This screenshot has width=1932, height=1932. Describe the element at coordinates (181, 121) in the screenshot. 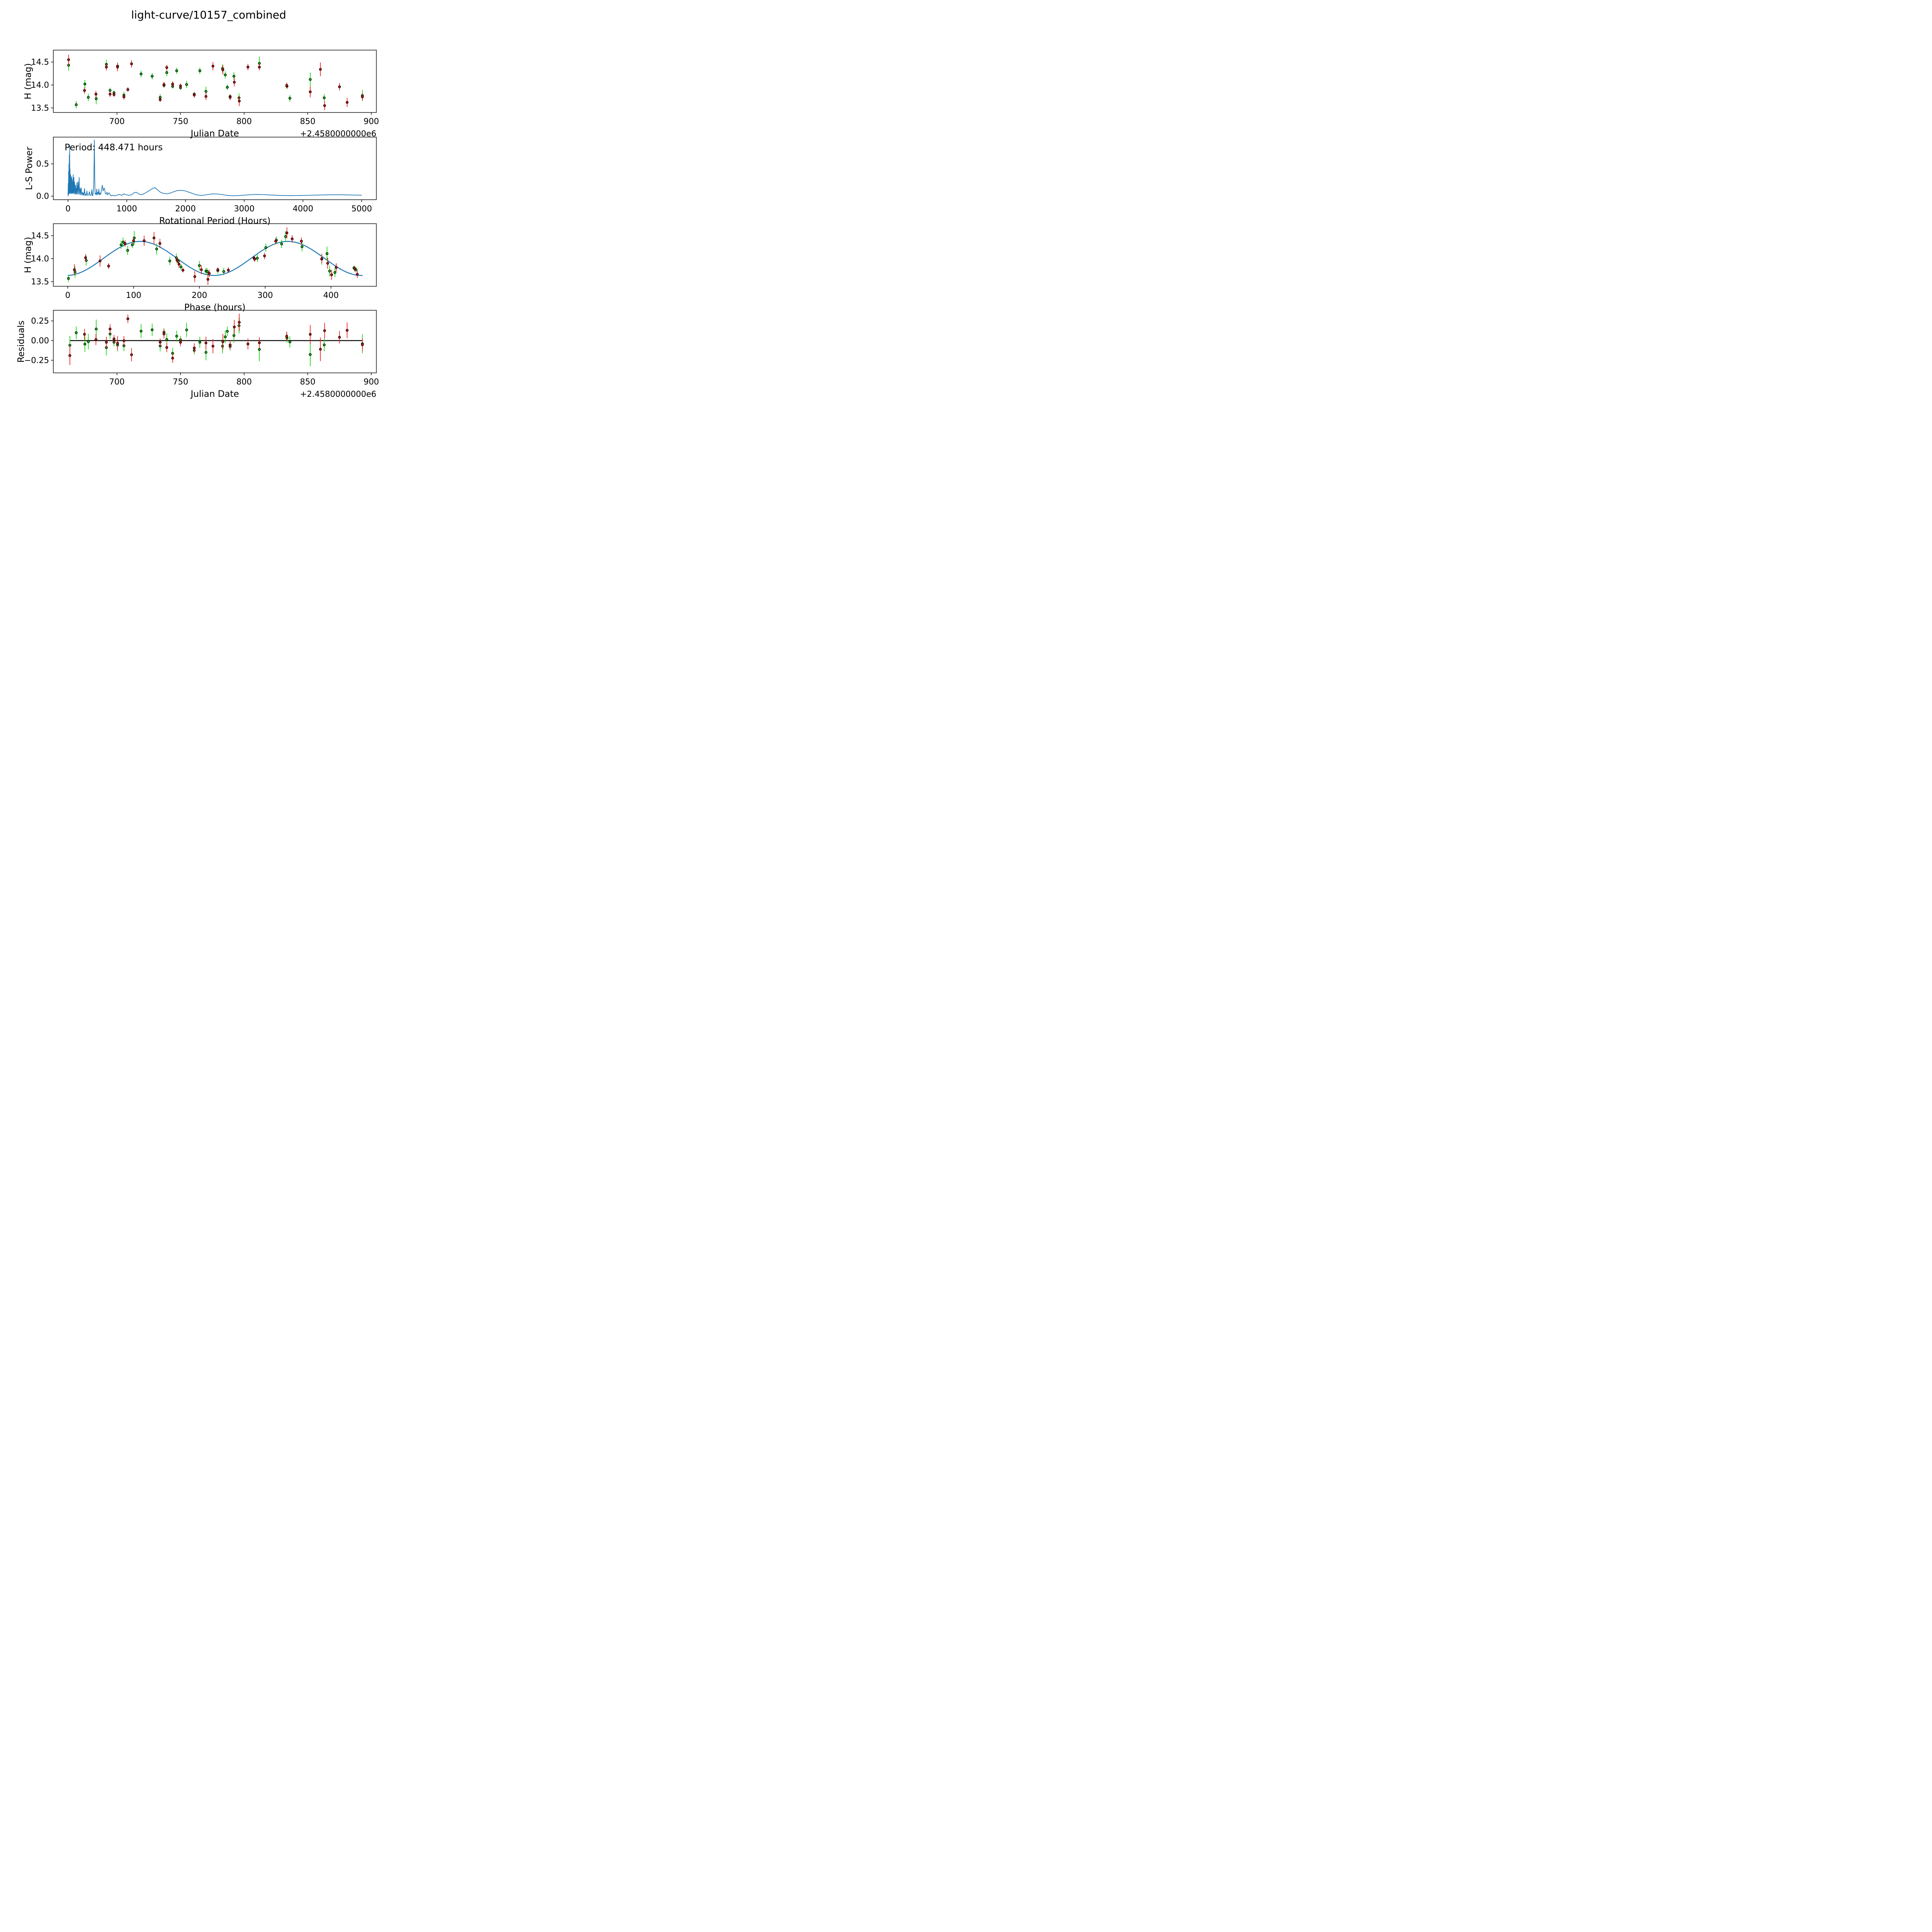

I see `x-tick-label: 750` at that location.